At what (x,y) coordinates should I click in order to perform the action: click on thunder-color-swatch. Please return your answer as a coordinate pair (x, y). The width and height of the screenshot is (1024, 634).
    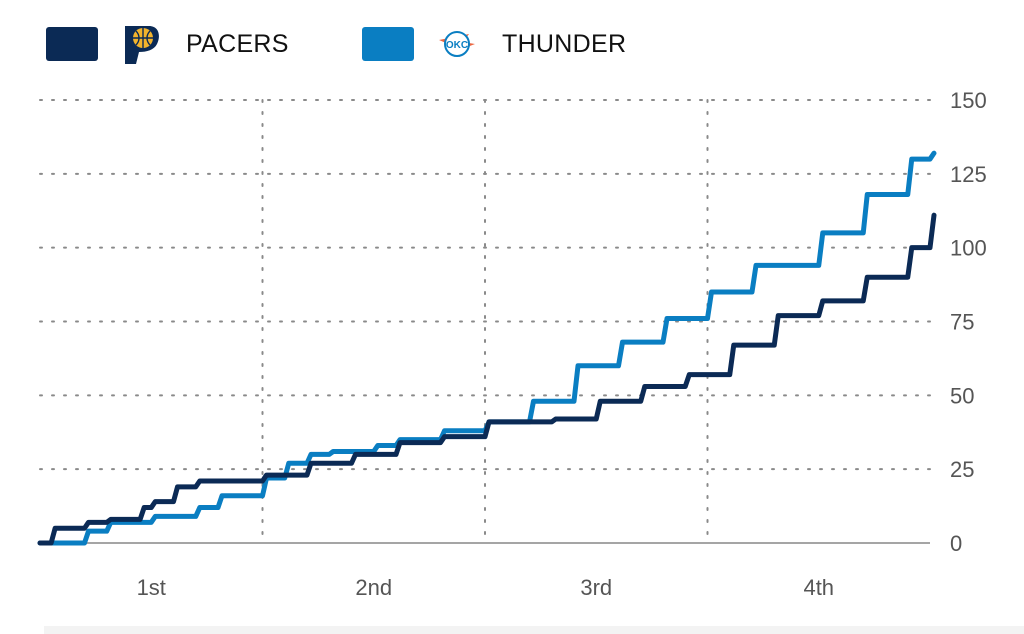
    Looking at the image, I should click on (388, 44).